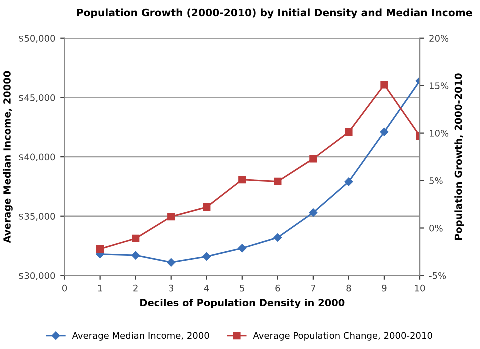 Image resolution: width=480 pixels, height=349 pixels. I want to click on y2-axis-title: Population Growth, 2000-2010, so click(459, 157).